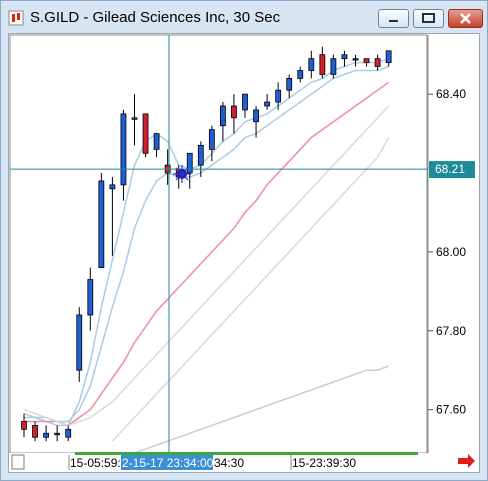  I want to click on cursor-marker-icon, so click(182, 174).